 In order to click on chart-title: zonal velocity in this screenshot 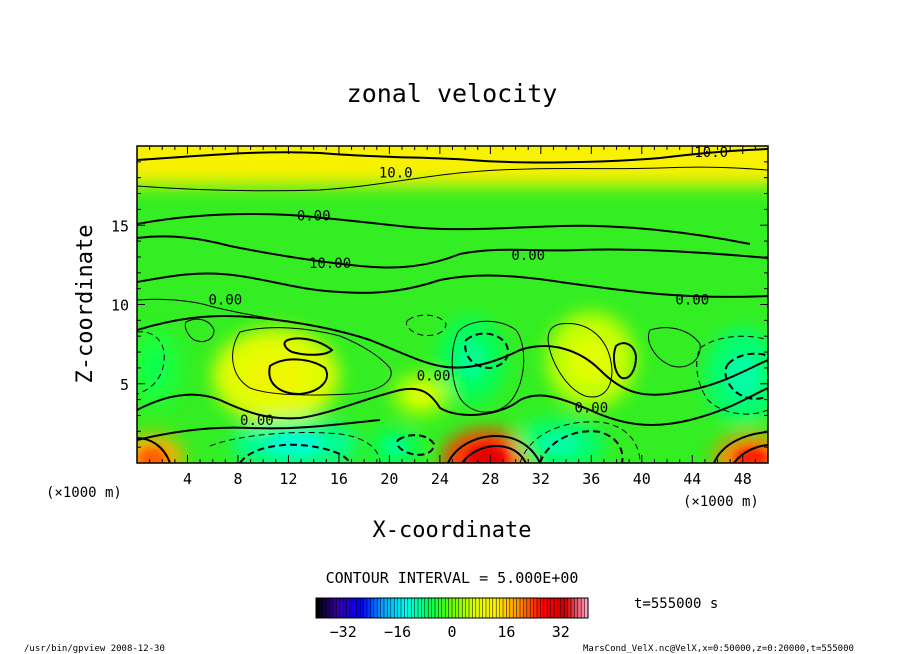, I will do `click(452, 93)`.